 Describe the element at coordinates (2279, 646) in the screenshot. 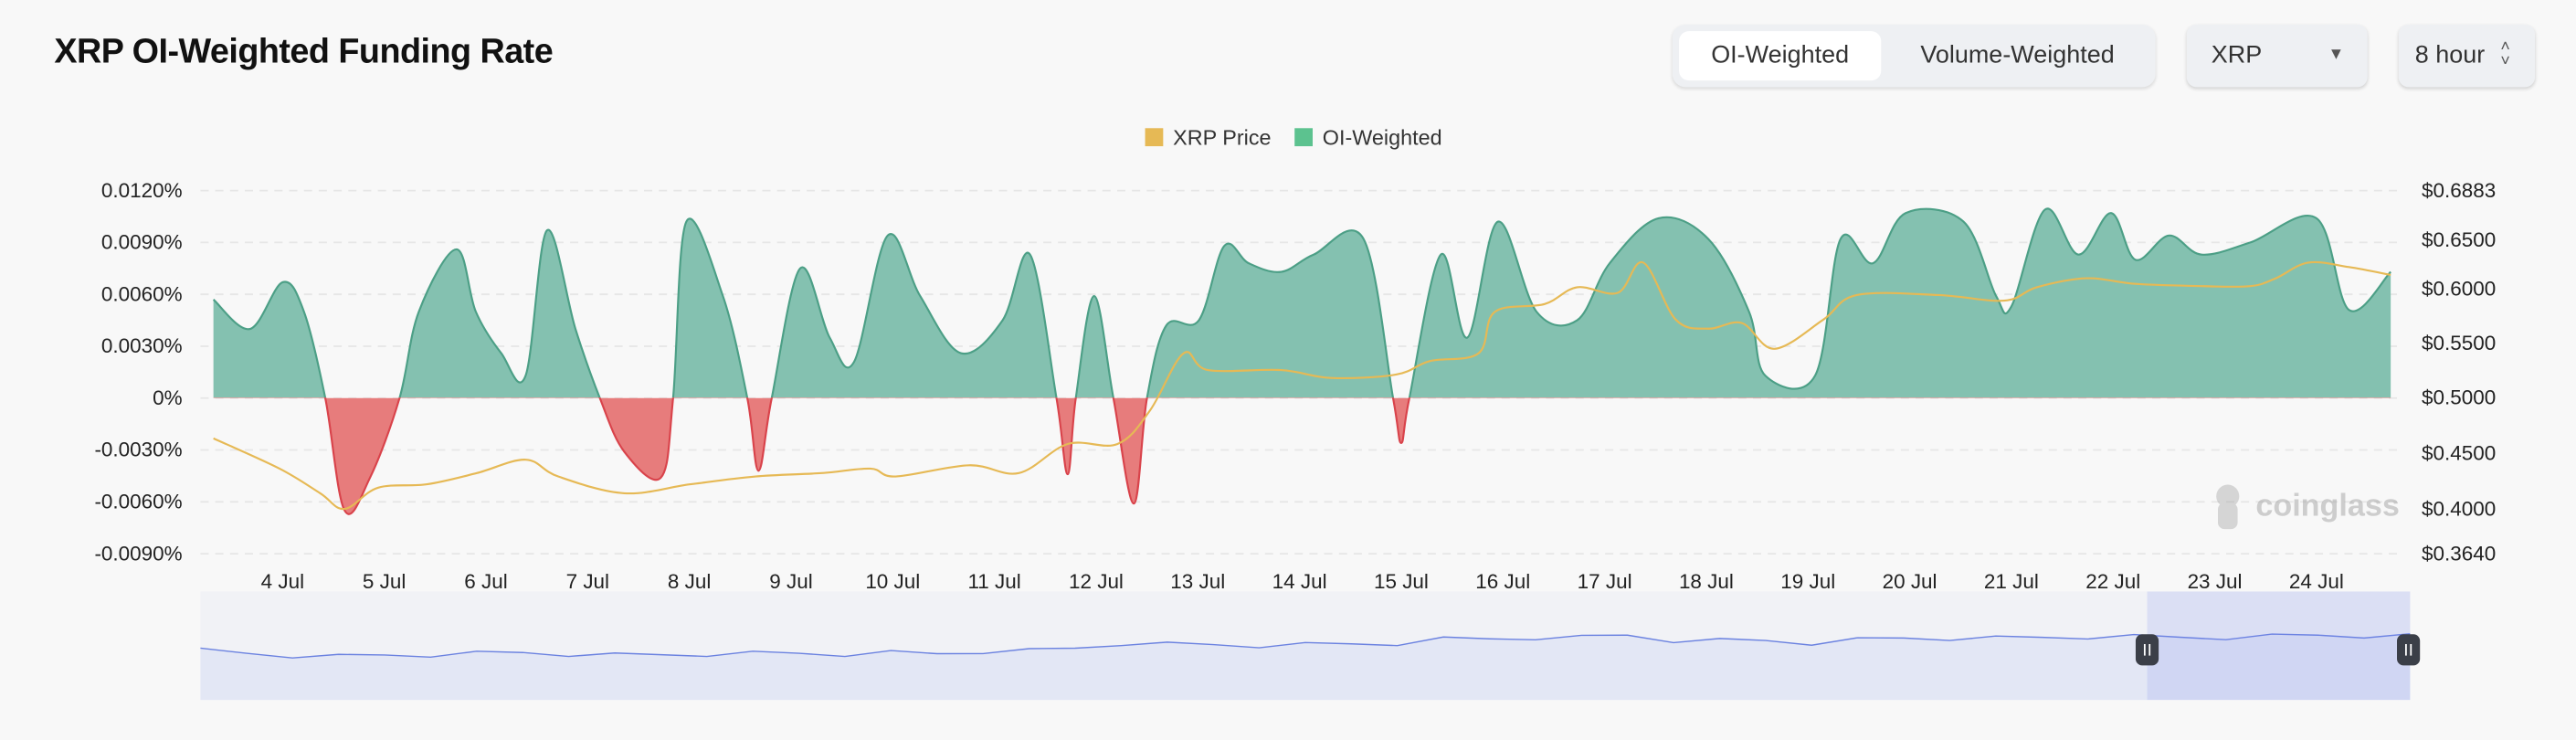

I see `navigator-selection` at that location.